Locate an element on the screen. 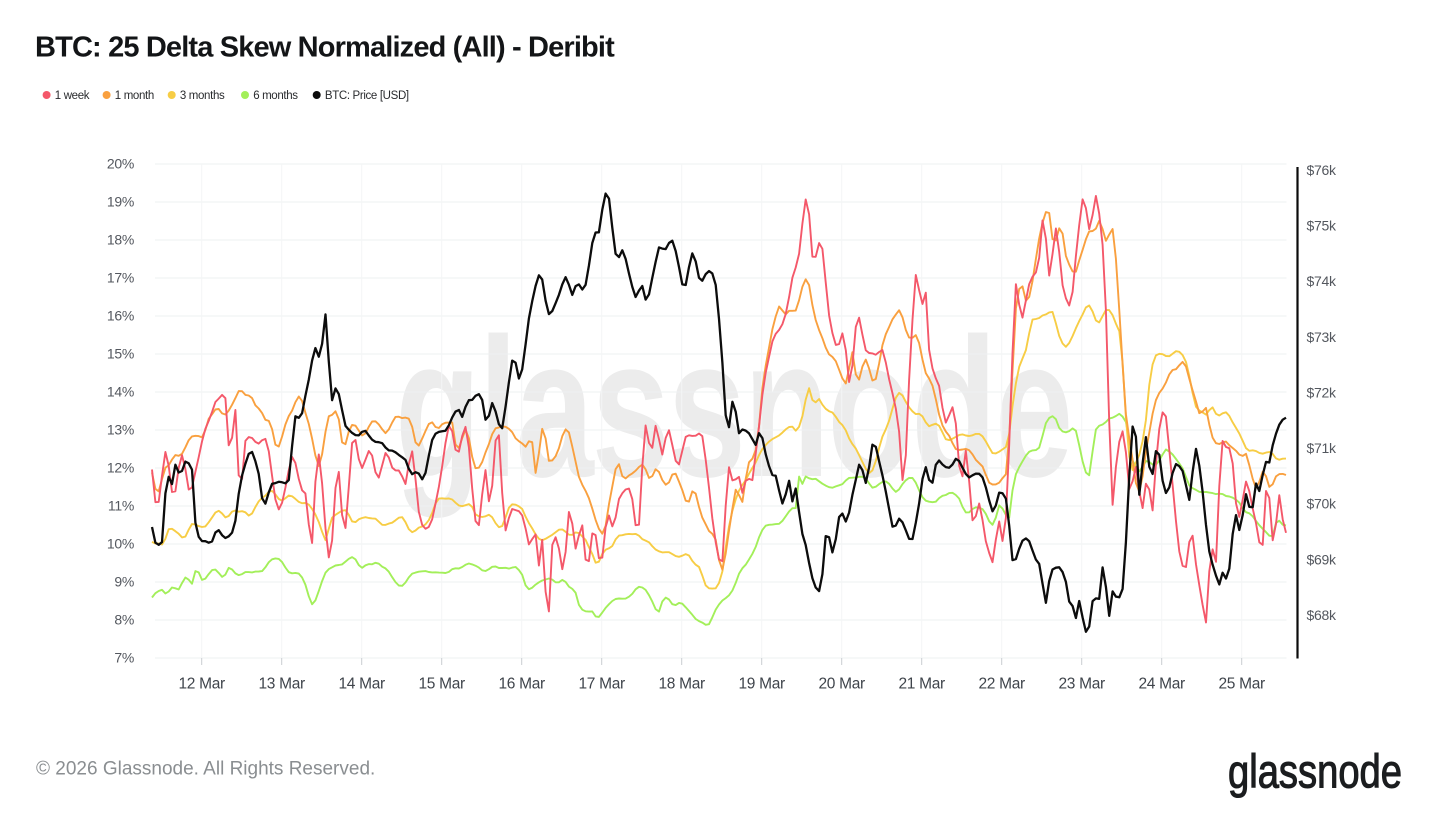 This screenshot has width=1440, height=815. svg-text: 1 month is located at coordinates (134, 96).